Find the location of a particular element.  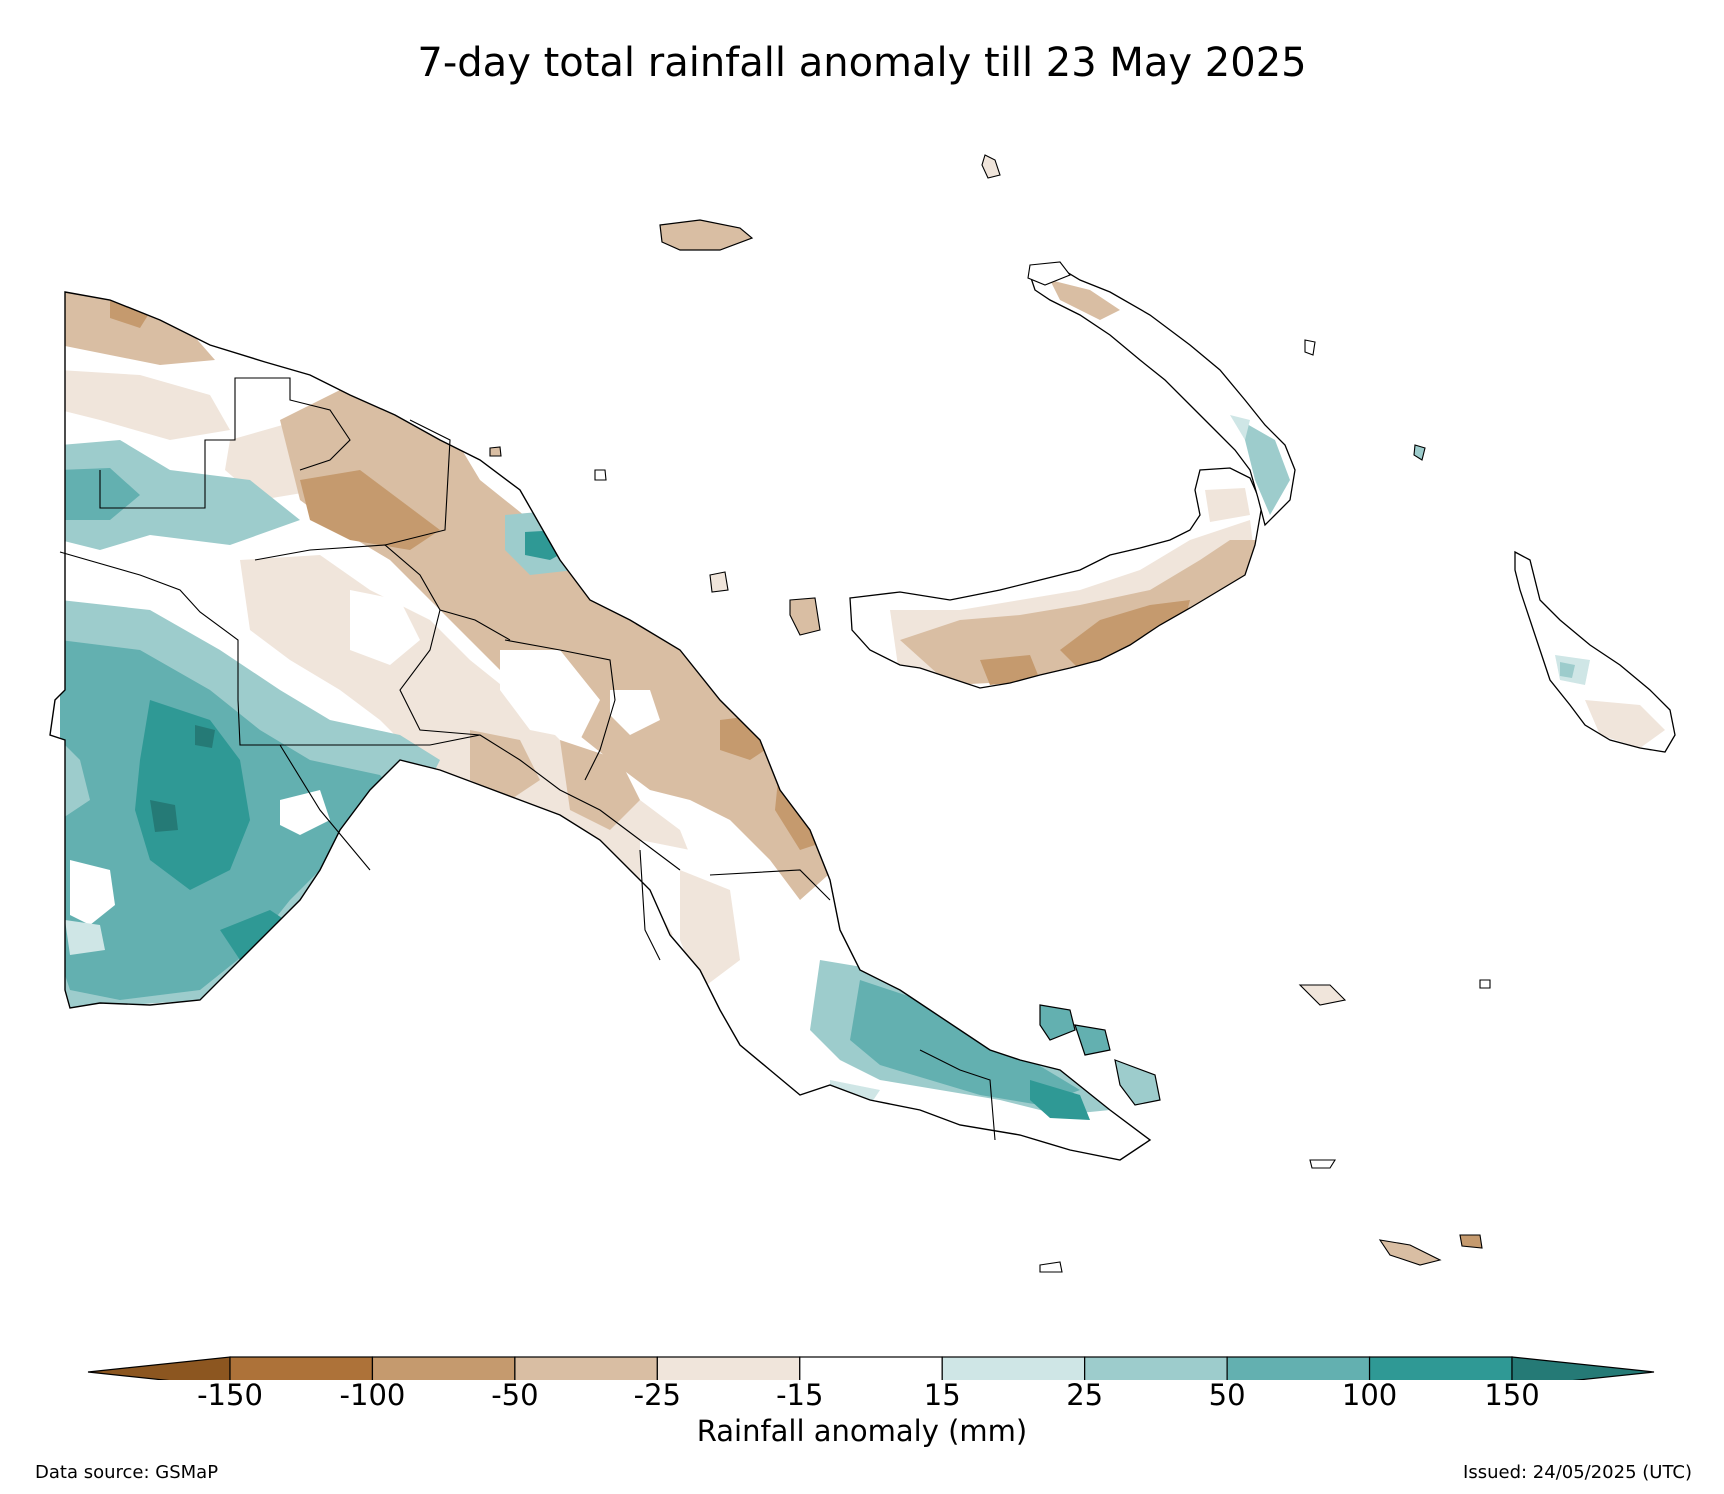

colorbar-tick-label: 150 is located at coordinates (1512, 1395).